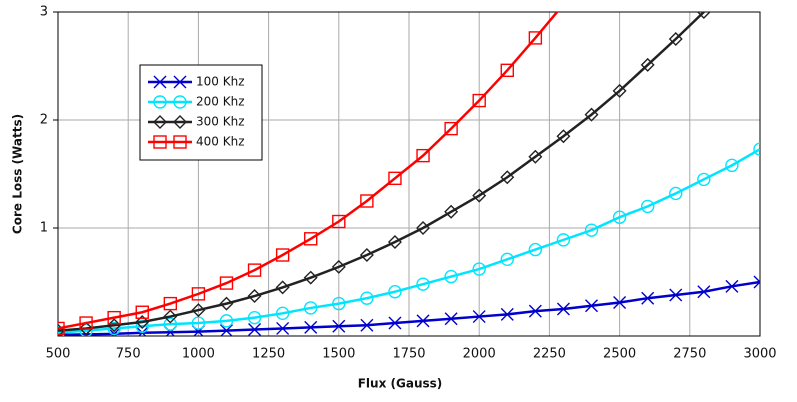  Describe the element at coordinates (689, 354) in the screenshot. I see `x-tick-label: 2750` at that location.